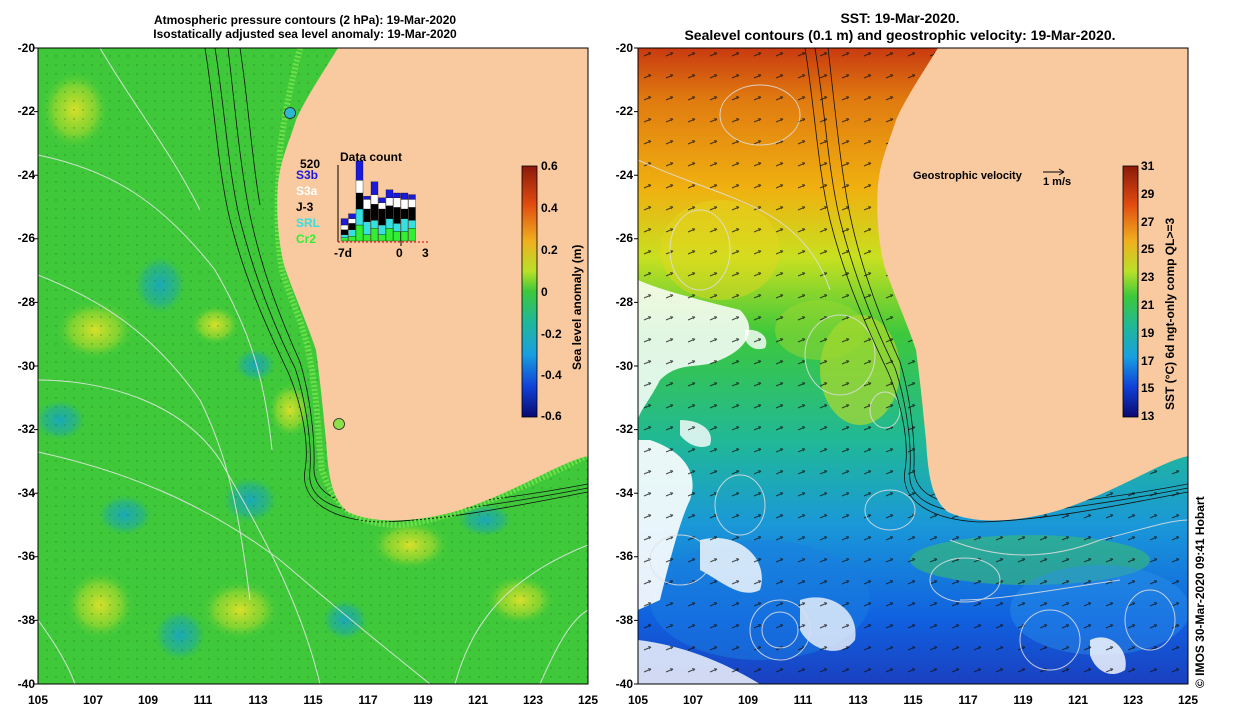  What do you see at coordinates (900, 18) in the screenshot?
I see `right-title-line1: SST: 19-Mar-2020.` at bounding box center [900, 18].